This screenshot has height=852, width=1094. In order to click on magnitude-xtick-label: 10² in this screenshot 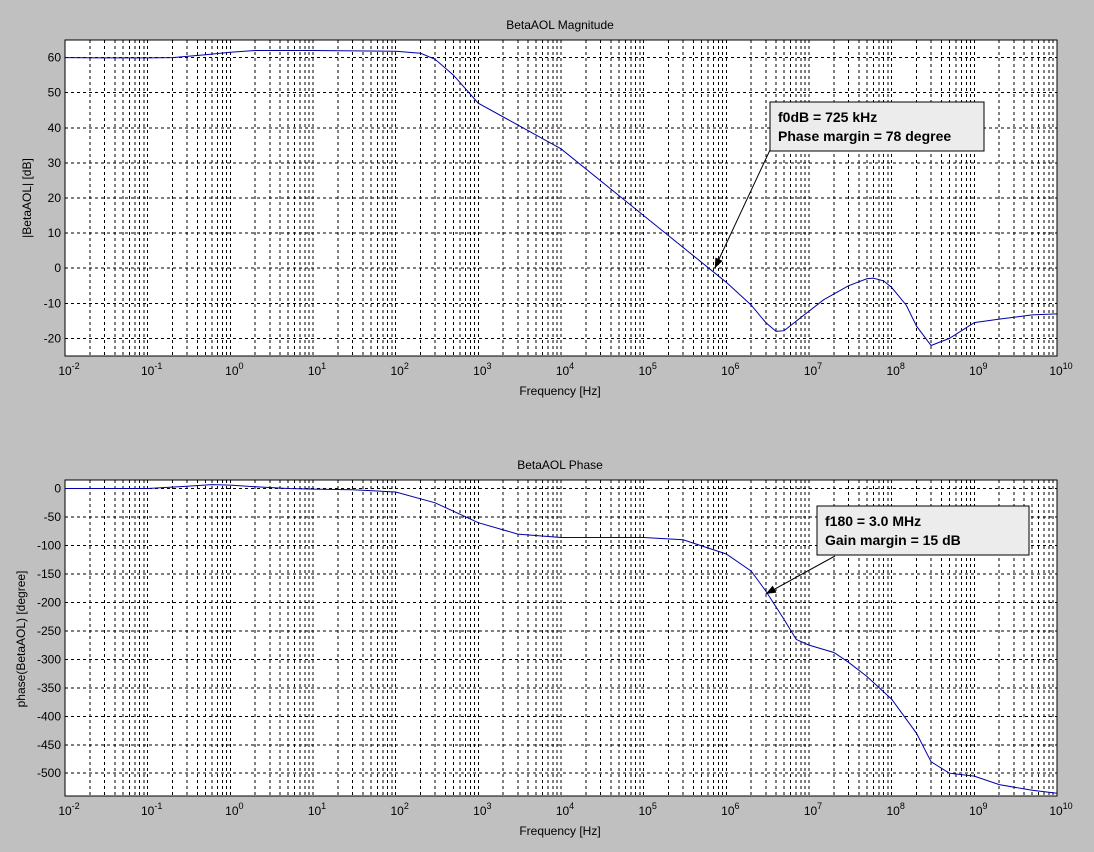, I will do `click(399, 369)`.